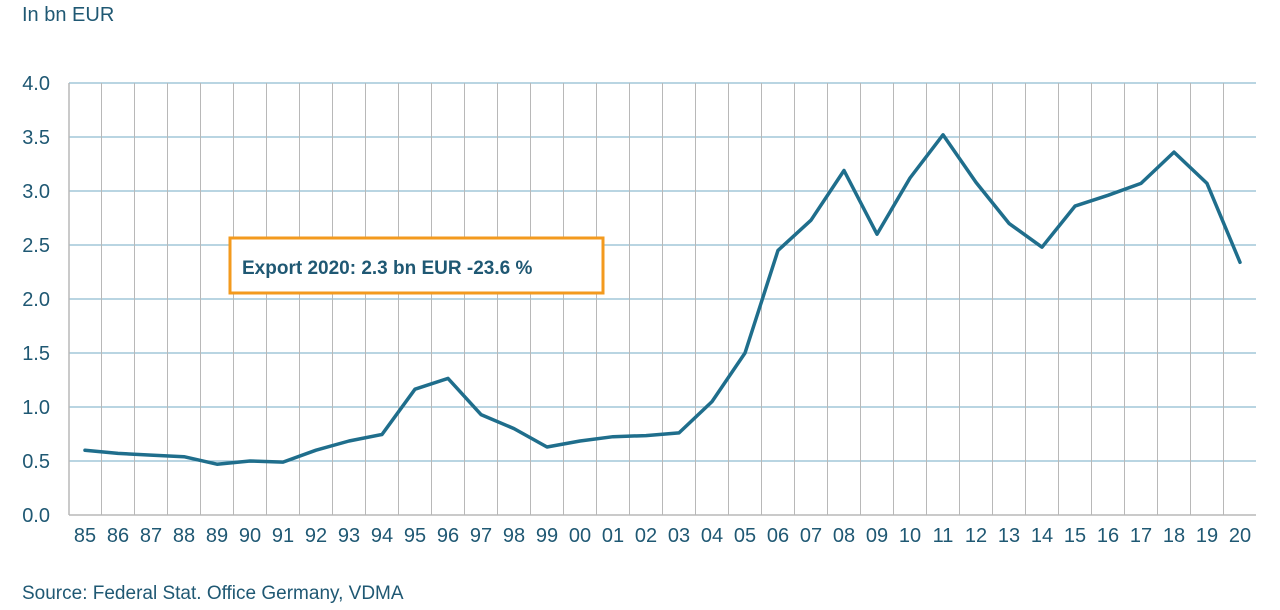 This screenshot has width=1280, height=610. I want to click on x-tick-label: 88, so click(184, 536).